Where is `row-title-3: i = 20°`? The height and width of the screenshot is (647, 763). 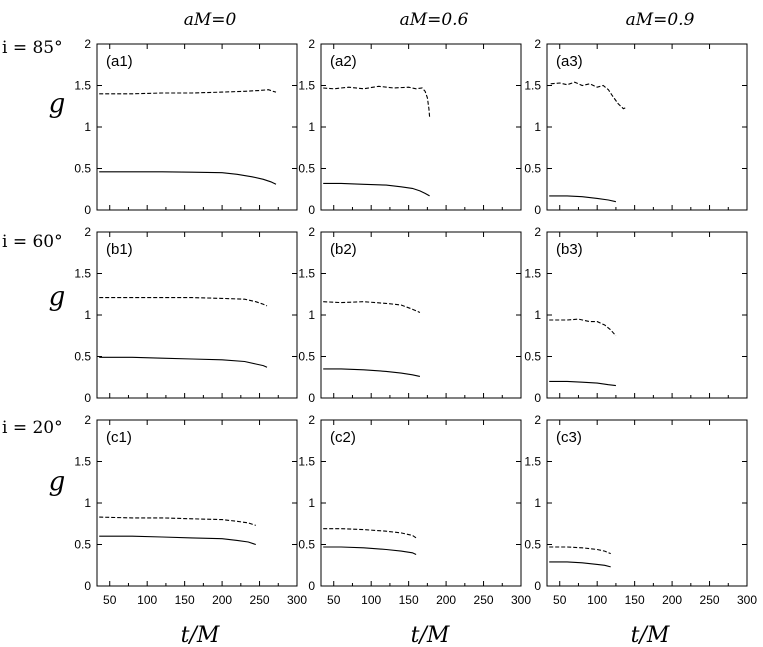 row-title-3: i = 20° is located at coordinates (32, 428).